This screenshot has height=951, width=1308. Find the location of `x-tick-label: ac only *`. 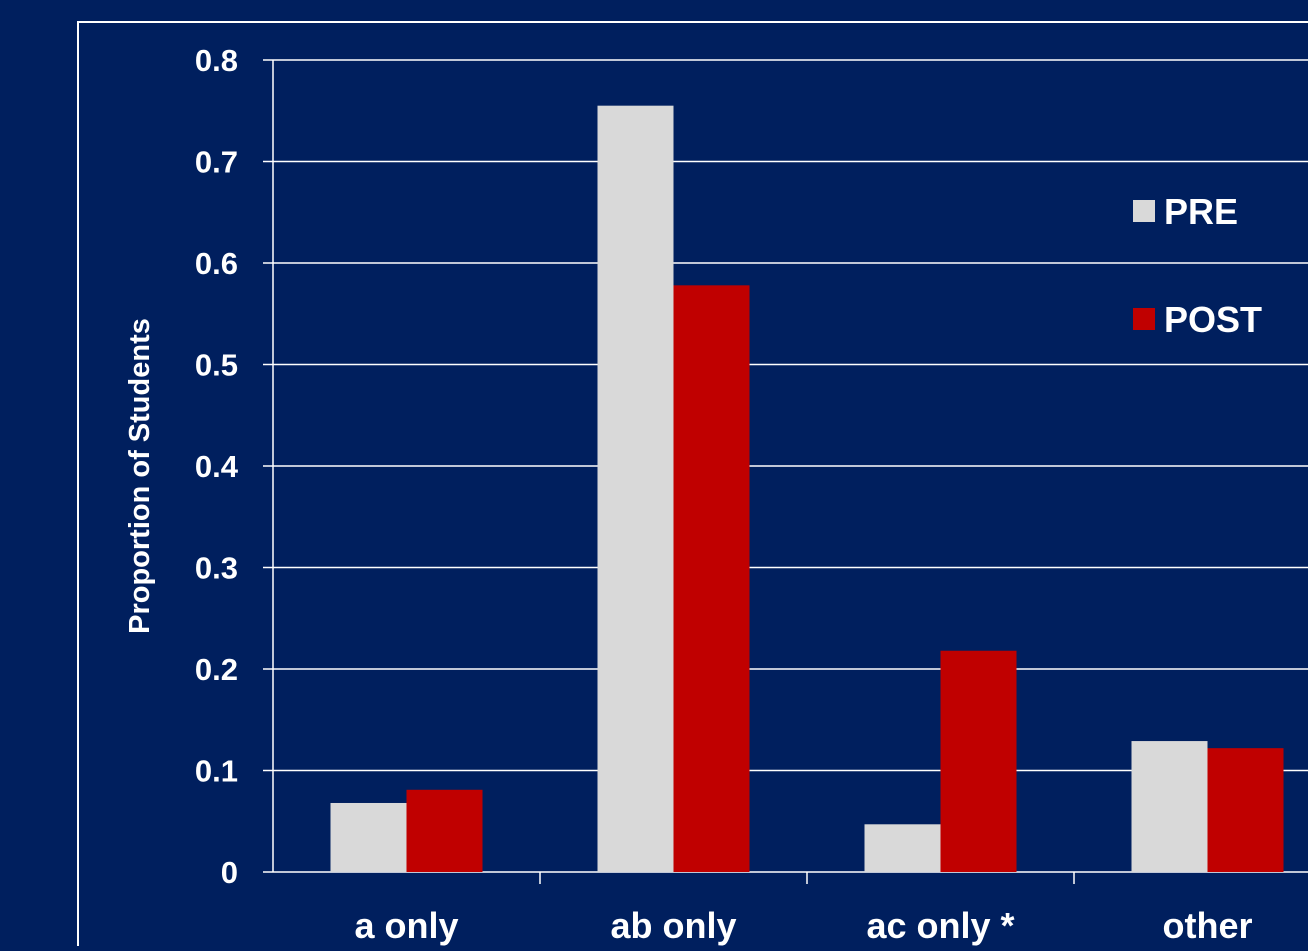

x-tick-label: ac only * is located at coordinates (940, 925).